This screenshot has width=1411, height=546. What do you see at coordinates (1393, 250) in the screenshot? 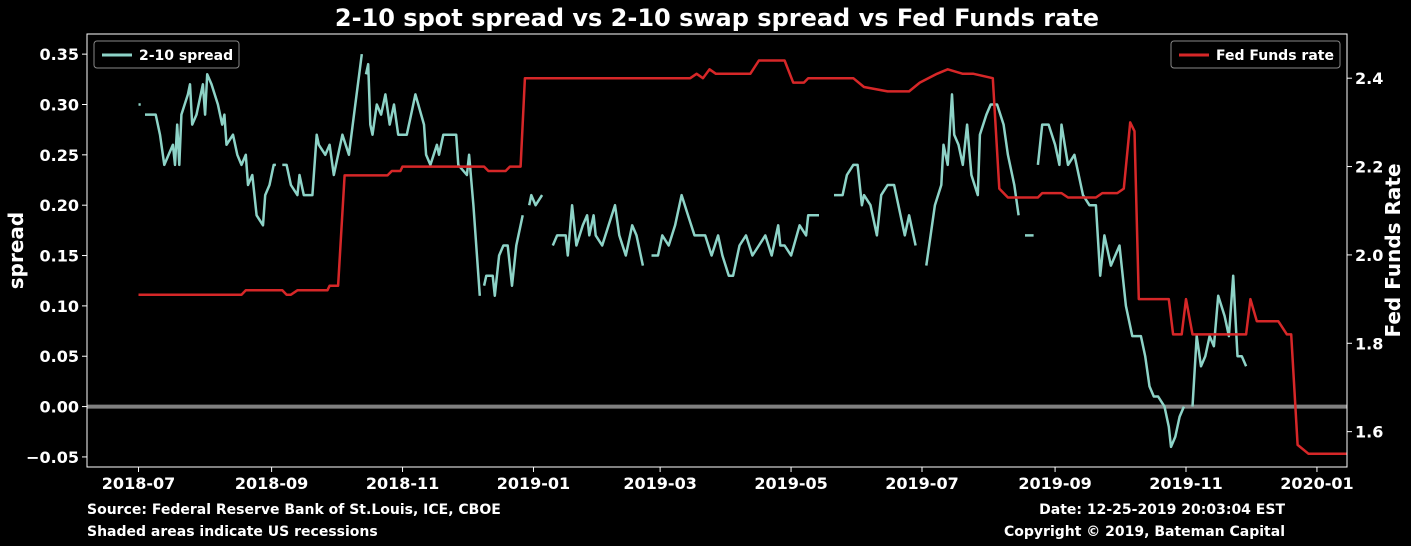
I see `right-axis-label: Fed Funds Rate` at bounding box center [1393, 250].